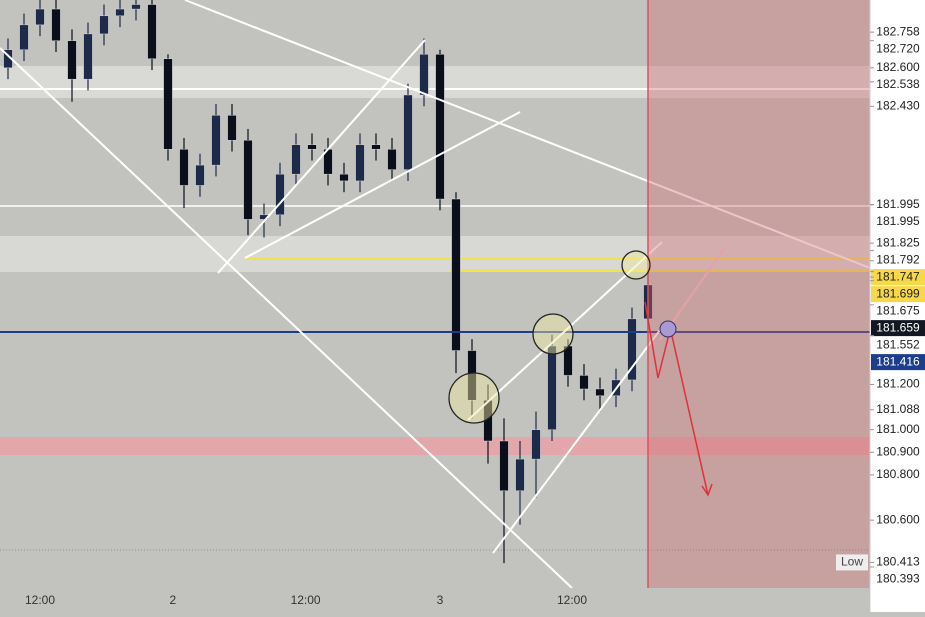 Image resolution: width=925 pixels, height=617 pixels. What do you see at coordinates (898, 310) in the screenshot?
I see `price-label: 181.675` at bounding box center [898, 310].